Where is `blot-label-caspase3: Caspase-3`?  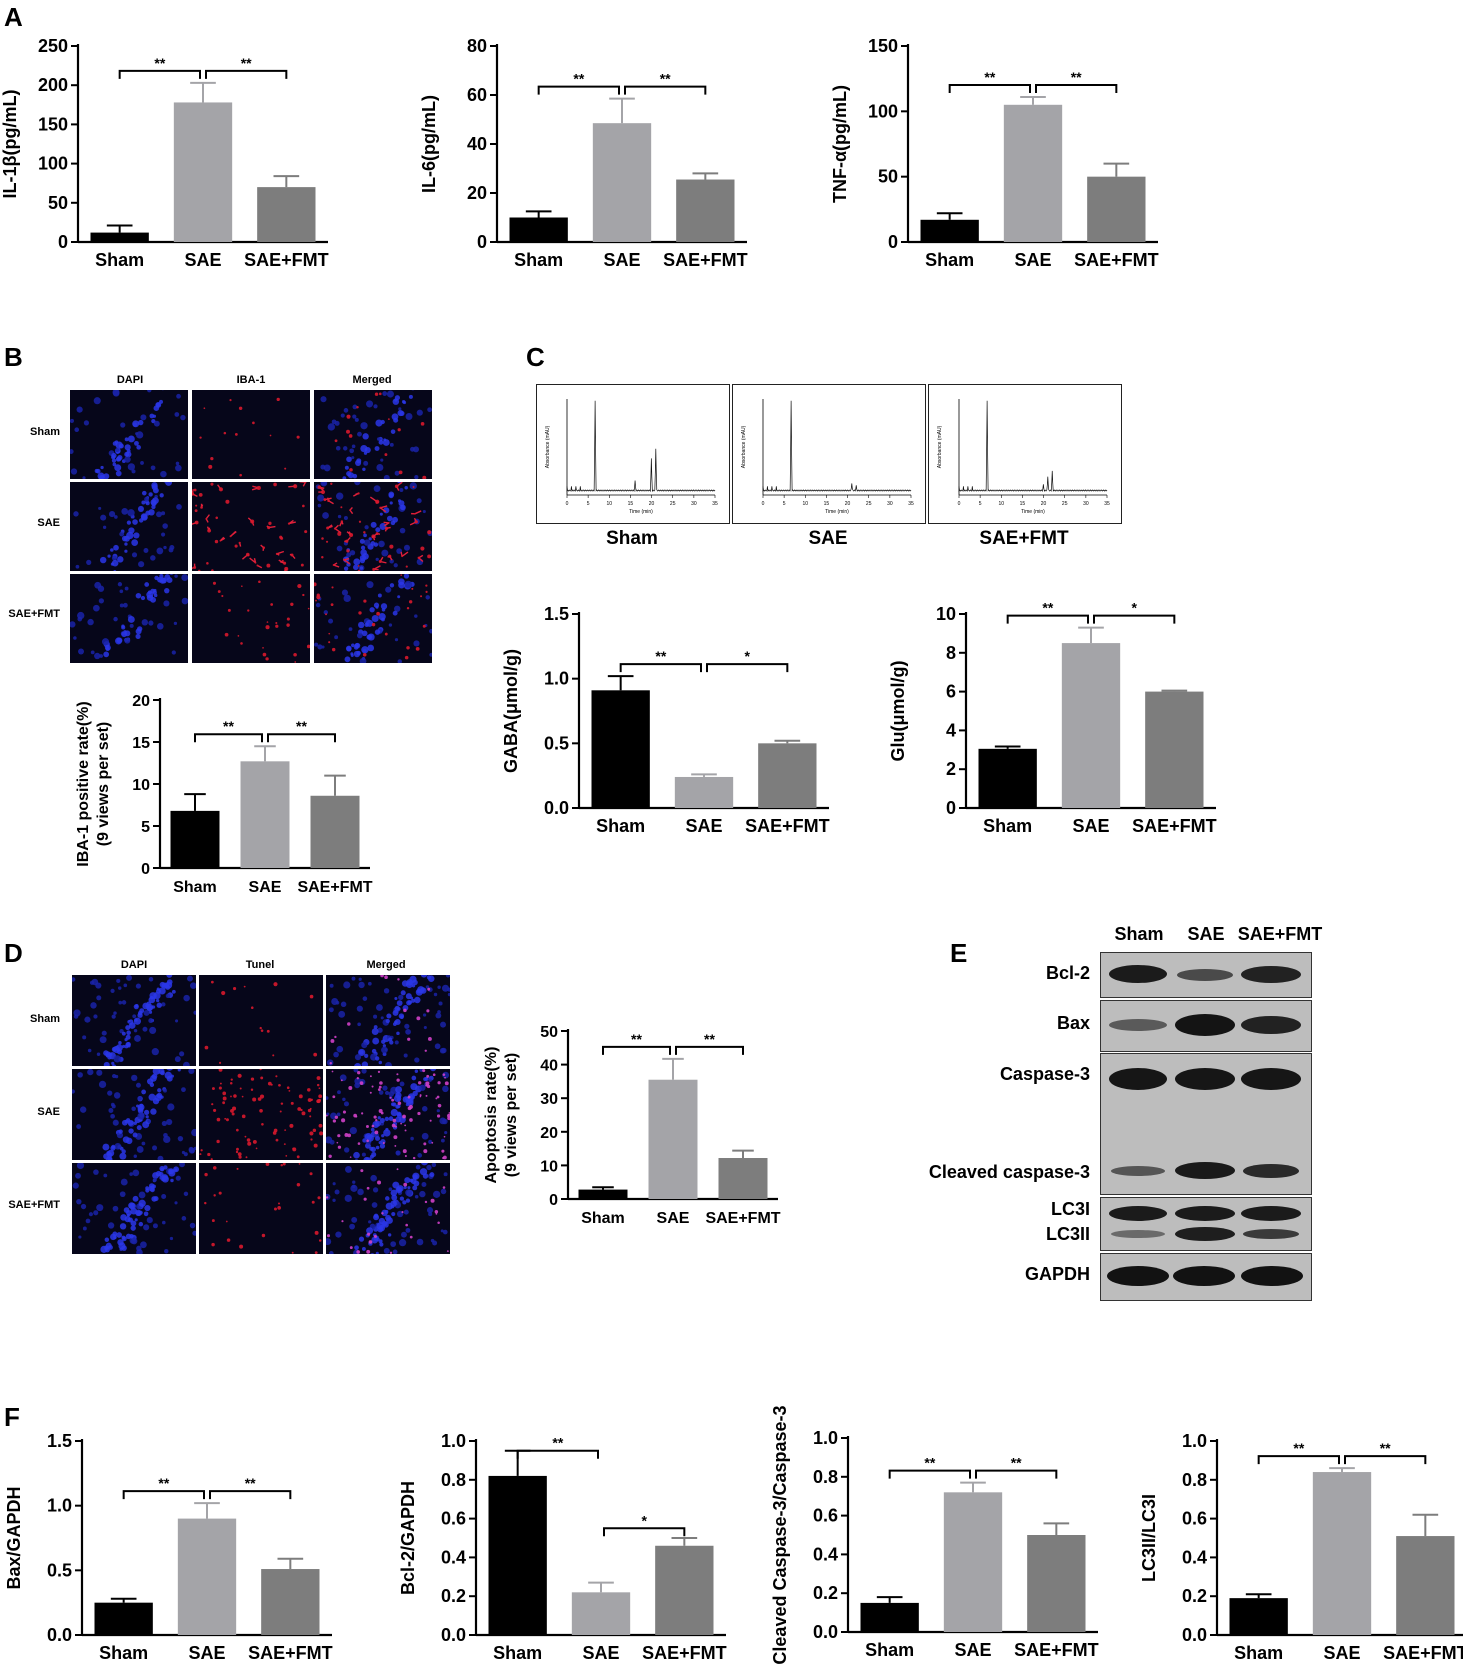 blot-label-caspase3: Caspase-3 is located at coordinates (1044, 1074).